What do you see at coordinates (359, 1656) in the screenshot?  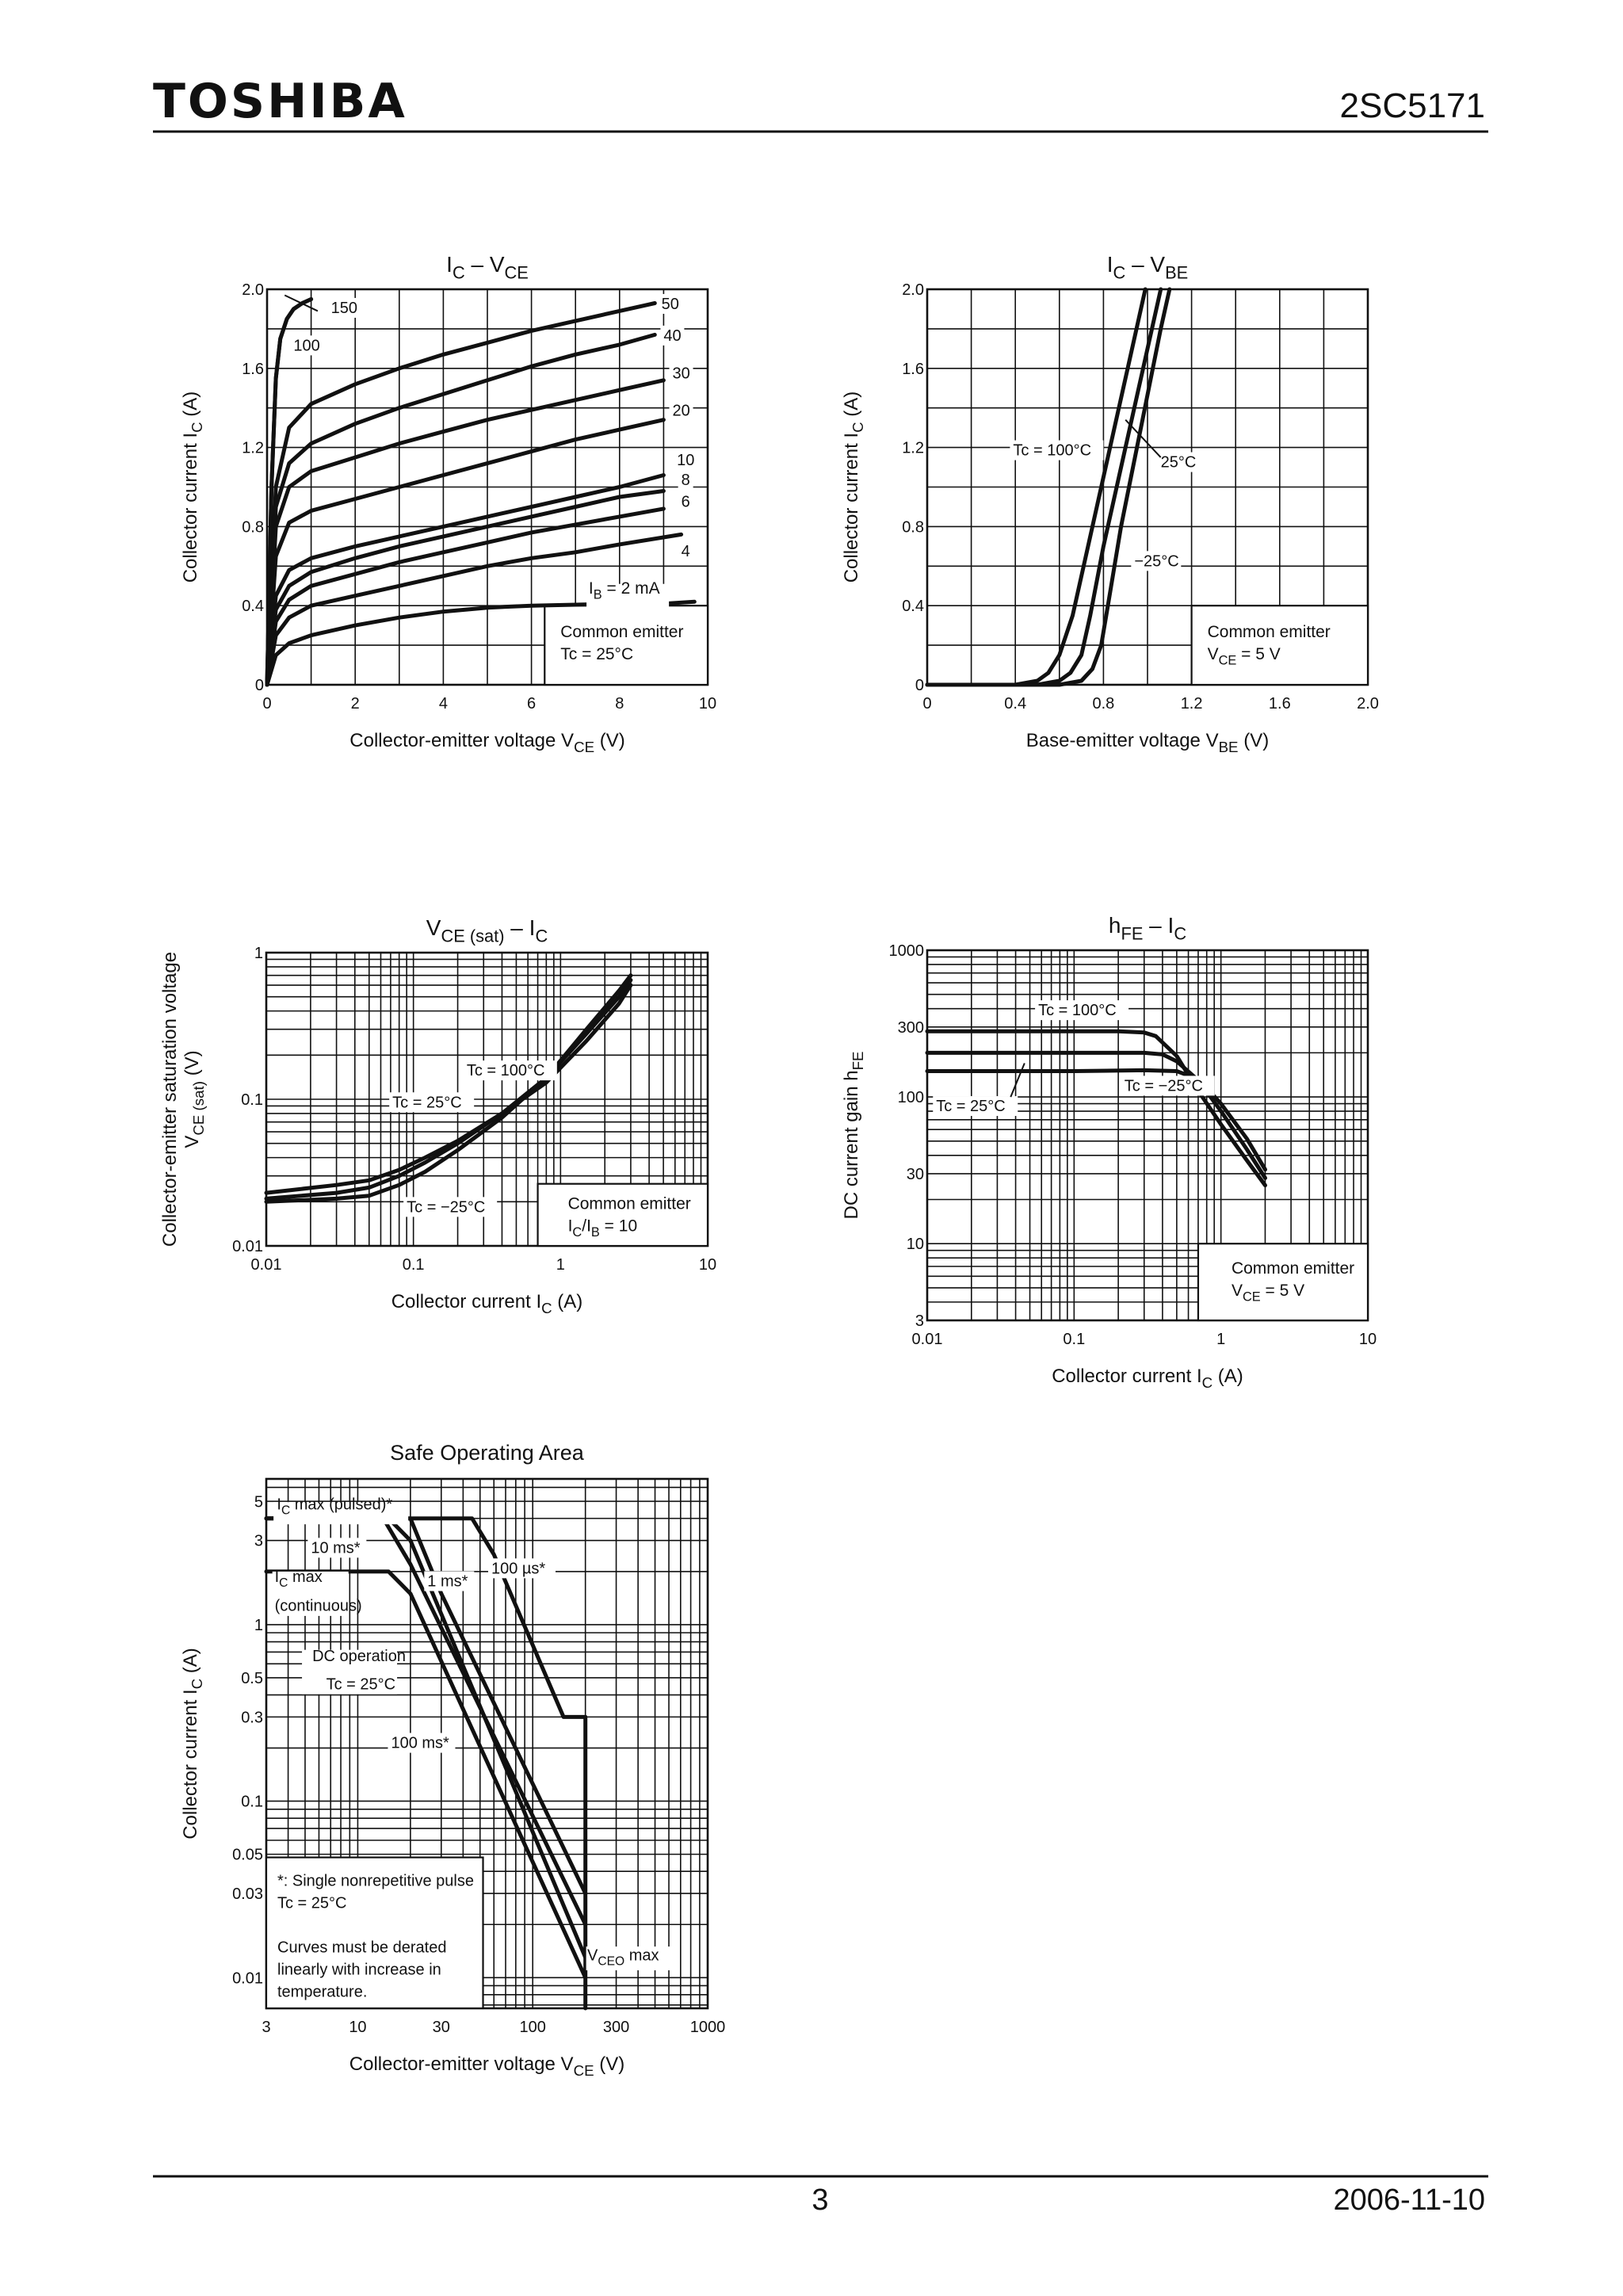 I see `dc-label: DC operation` at bounding box center [359, 1656].